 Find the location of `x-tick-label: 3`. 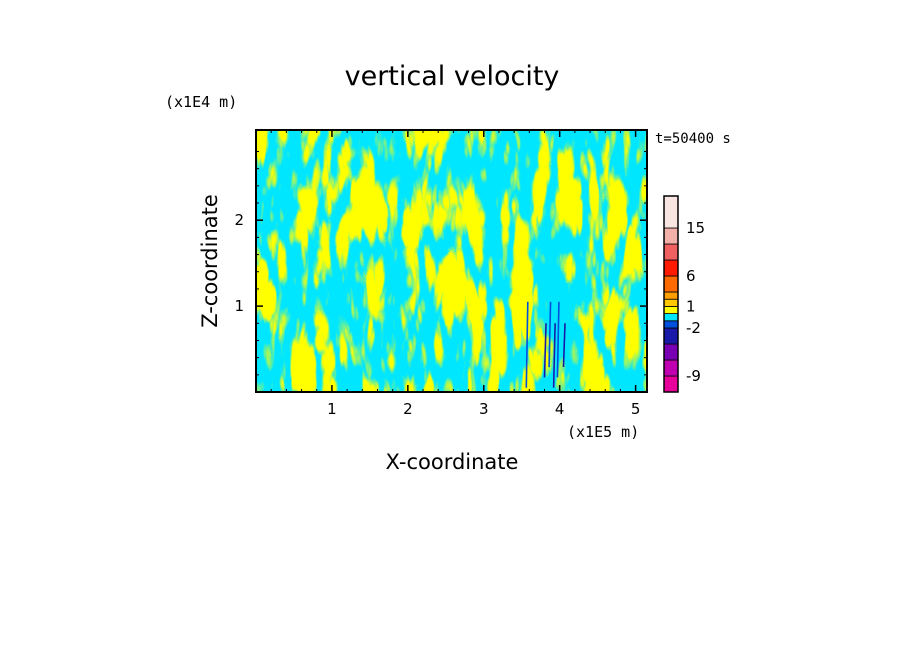

x-tick-label: 3 is located at coordinates (484, 409).